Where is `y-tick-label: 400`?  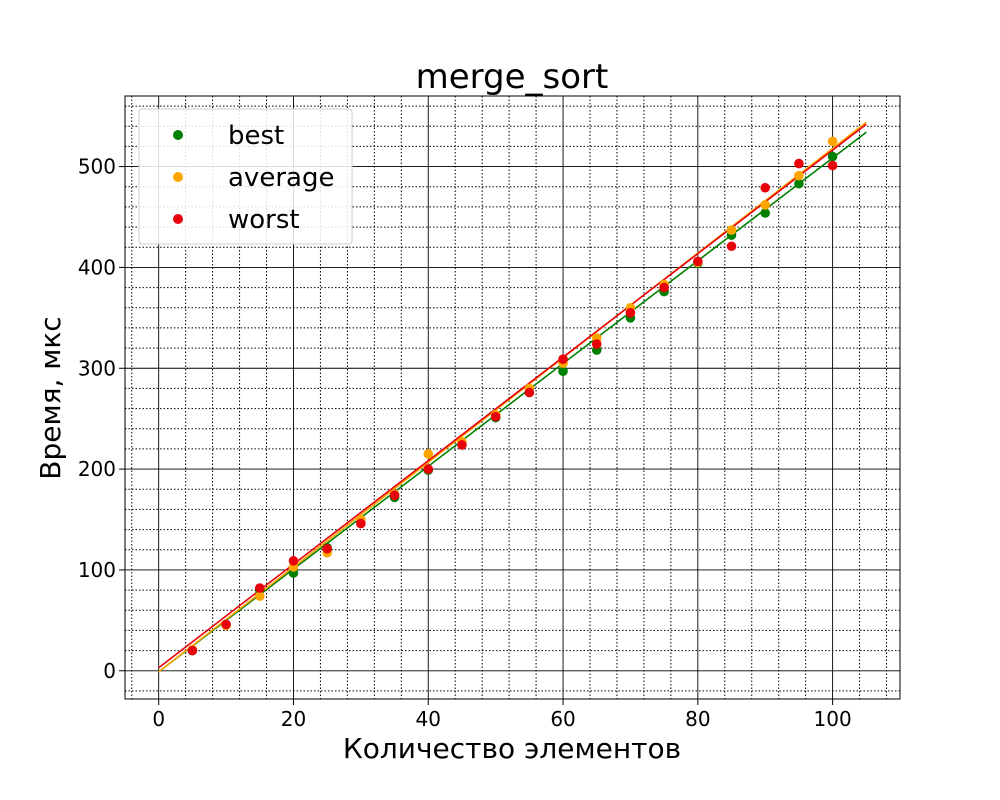 y-tick-label: 400 is located at coordinates (97, 267).